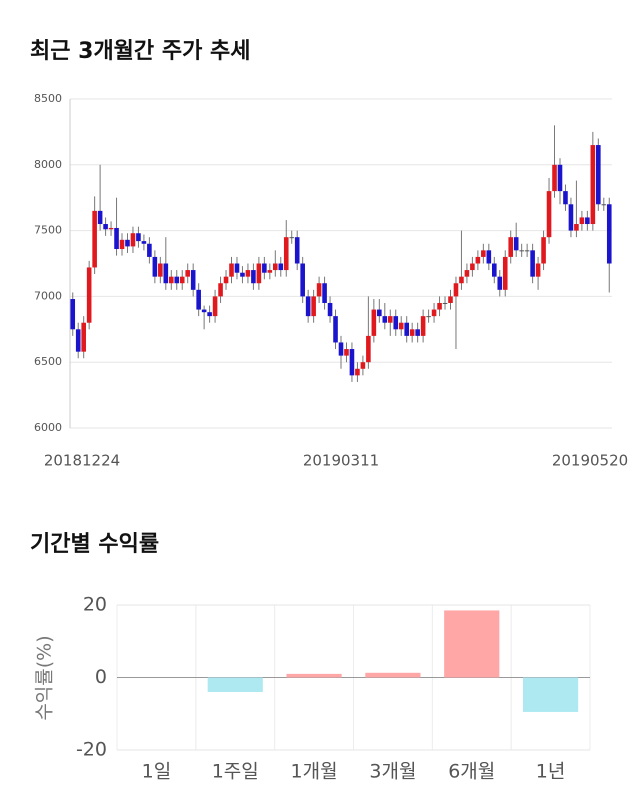 The image size is (640, 810). Describe the element at coordinates (82, 461) in the screenshot. I see `x-tick-label: 20181224` at that location.